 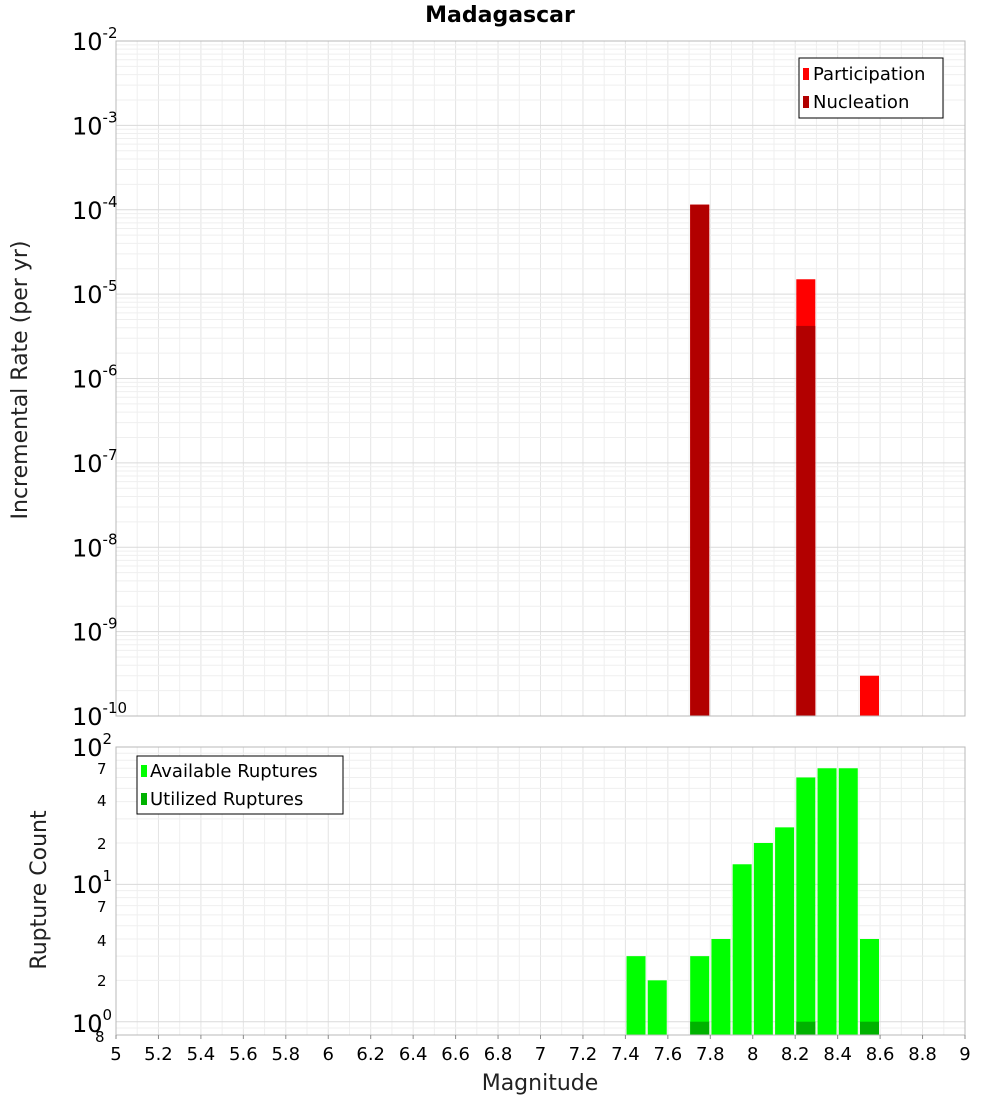 What do you see at coordinates (243, 1054) in the screenshot?
I see `x-tick-label: 5.6` at bounding box center [243, 1054].